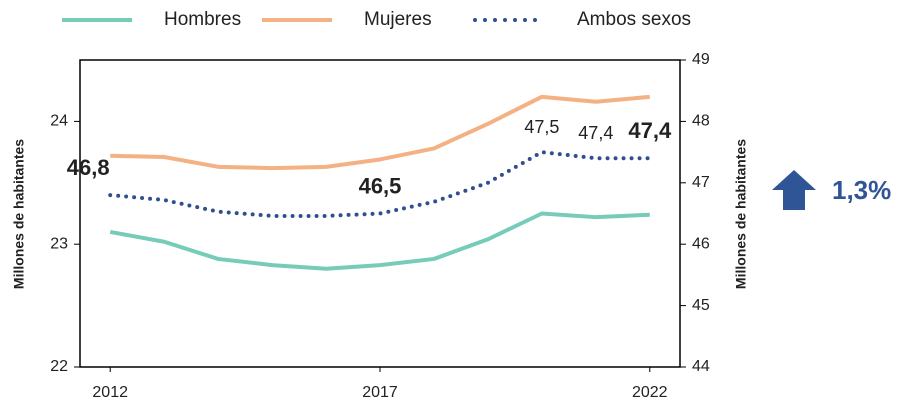 This screenshot has width=922, height=404. What do you see at coordinates (380, 392) in the screenshot?
I see `x-tick-label: 2017` at bounding box center [380, 392].